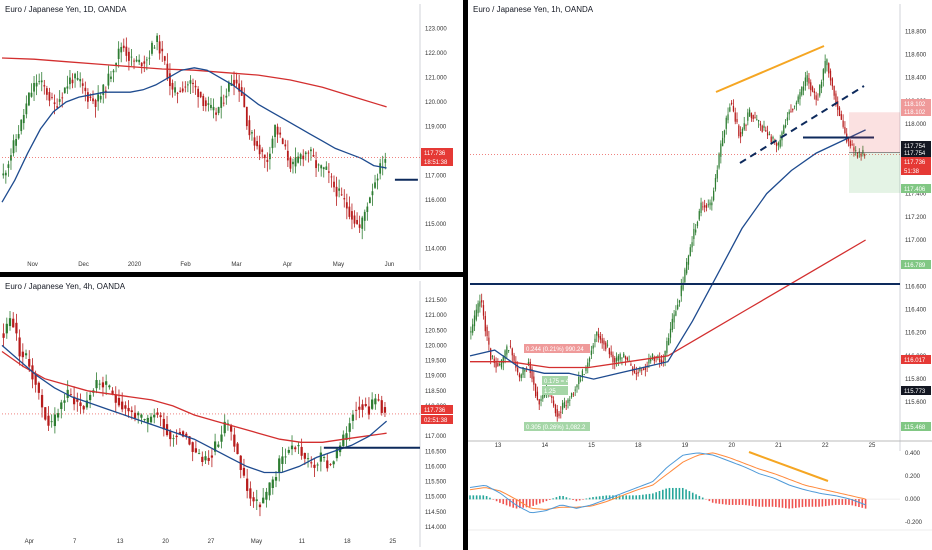  What do you see at coordinates (287, 265) in the screenshot?
I see `time-tick-label: Apr` at bounding box center [287, 265].